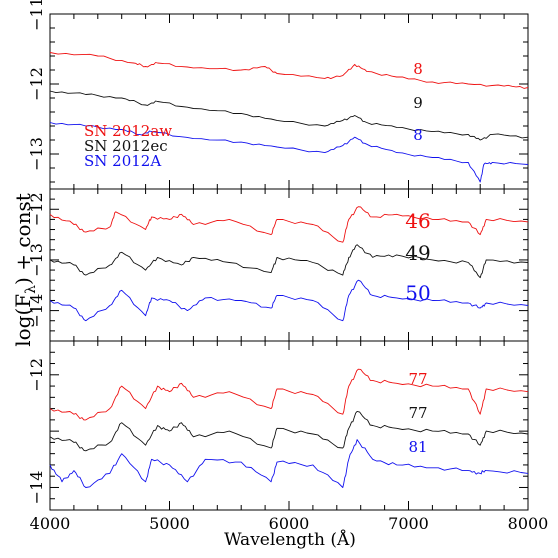 Image resolution: width=558 pixels, height=558 pixels. Describe the element at coordinates (417, 221) in the screenshot. I see `epoch-label: 46` at that location.